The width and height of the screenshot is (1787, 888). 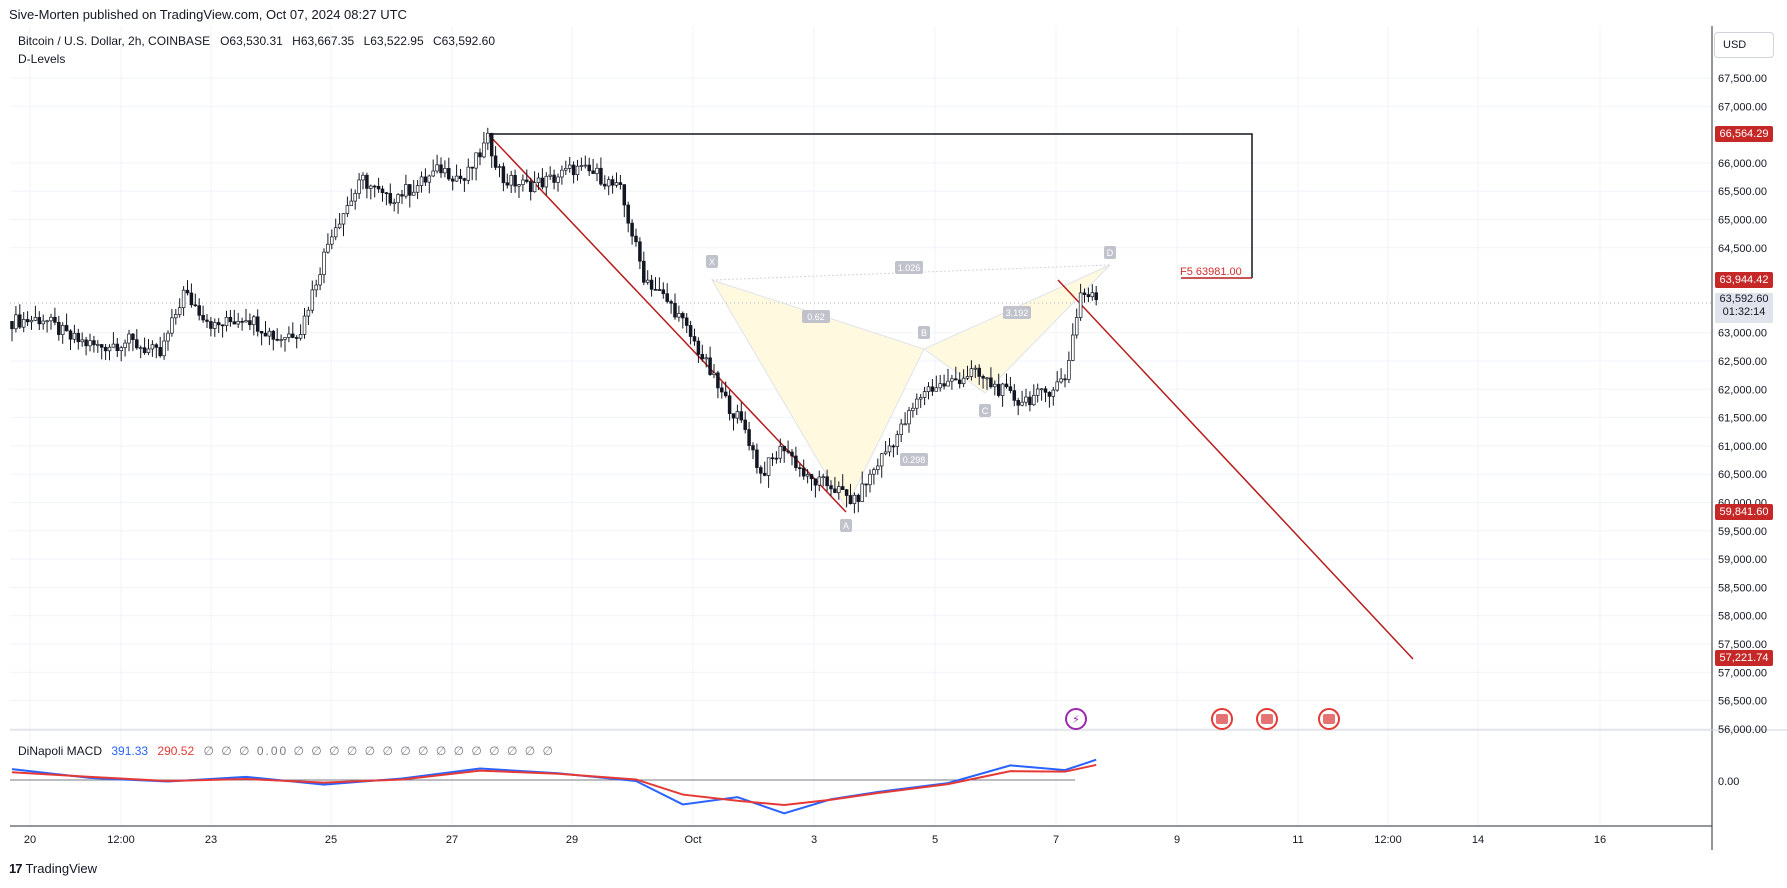 I want to click on x-tick-label: 25, so click(x=331, y=840).